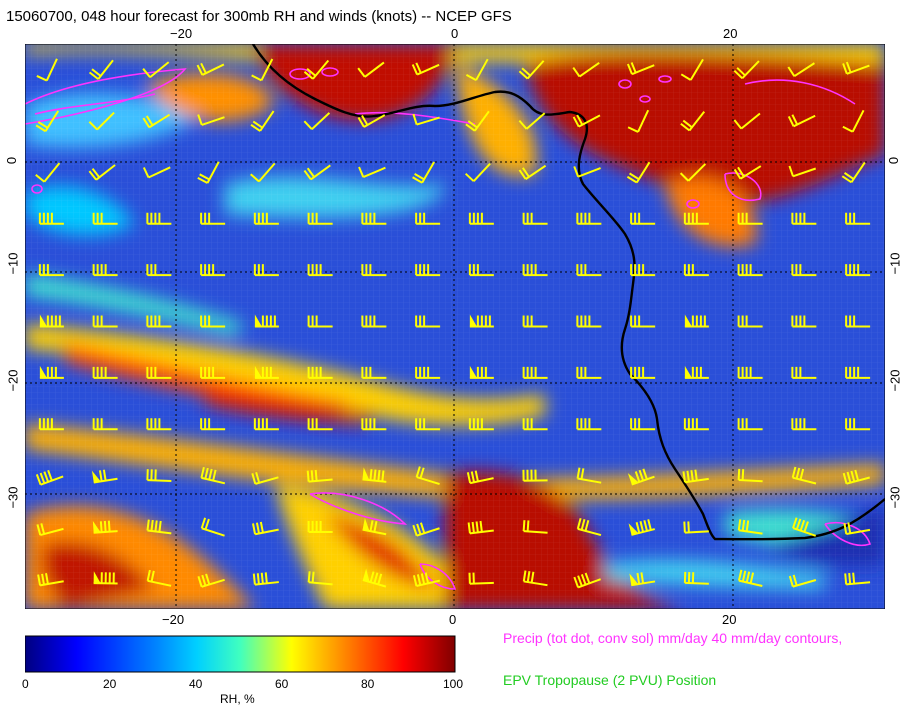 This screenshot has width=906, height=714. Describe the element at coordinates (610, 680) in the screenshot. I see `tropopause-legend: EPV Tropopause (2 PVU) Position` at that location.